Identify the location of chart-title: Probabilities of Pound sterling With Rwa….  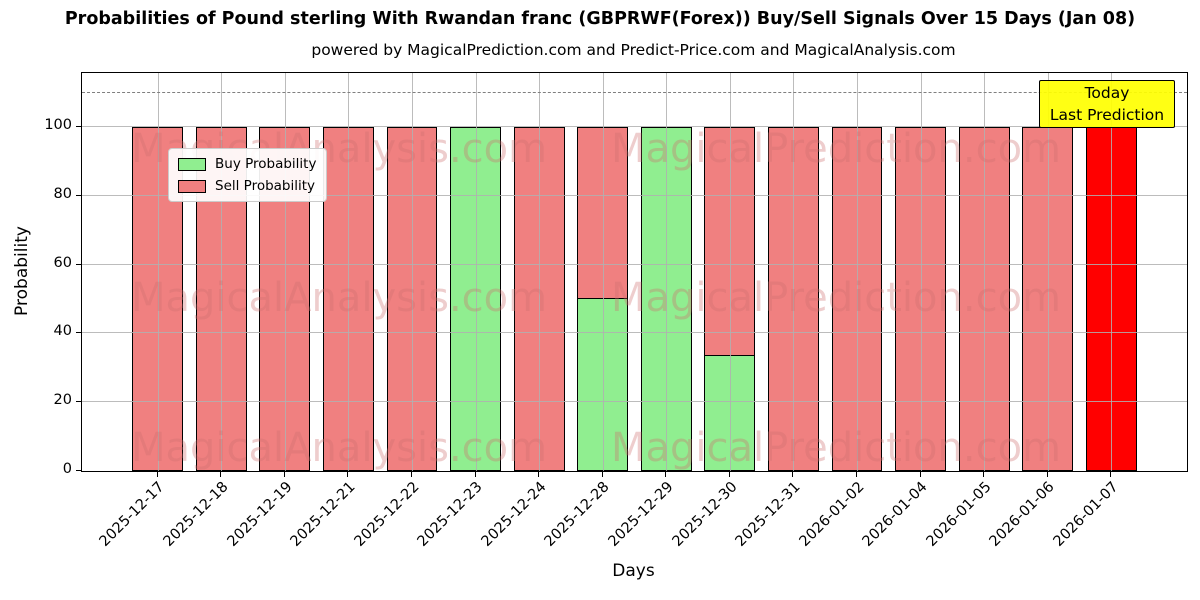
(600, 19).